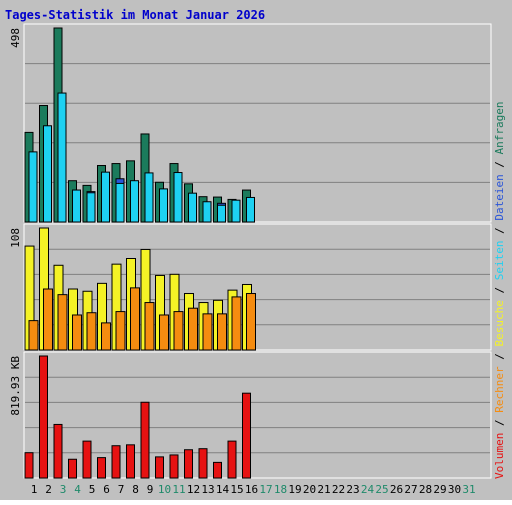 The image size is (512, 505). What do you see at coordinates (352, 489) in the screenshot?
I see `x-tick-label: 23` at bounding box center [352, 489].